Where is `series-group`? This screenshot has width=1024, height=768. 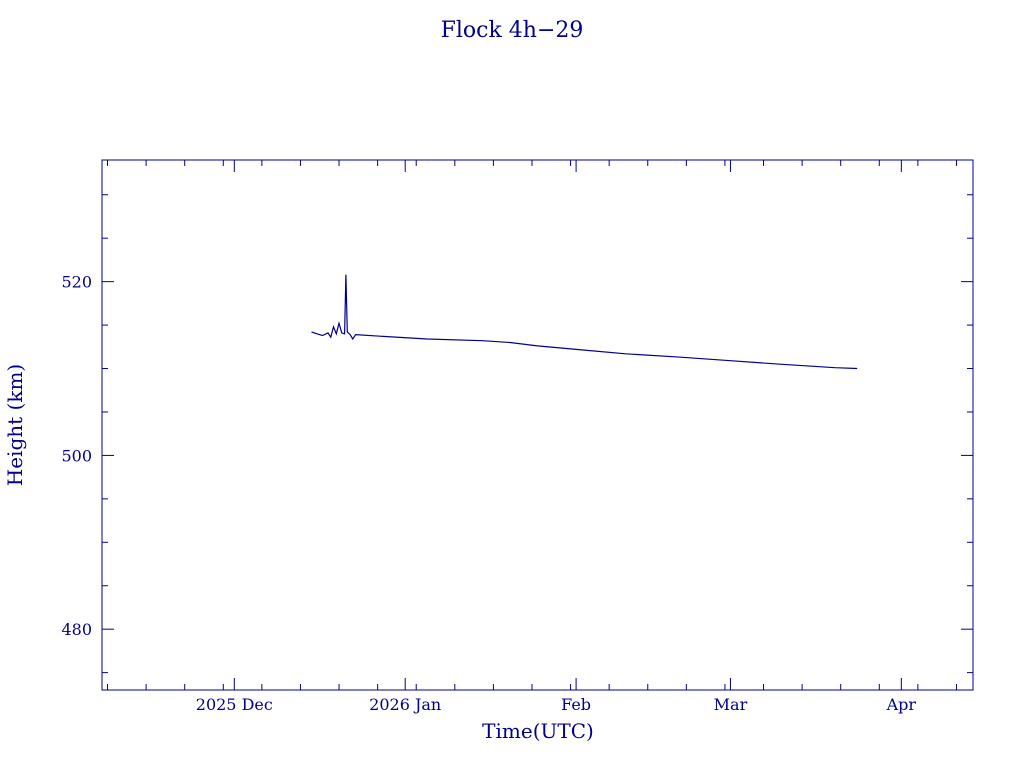 series-group is located at coordinates (584, 322).